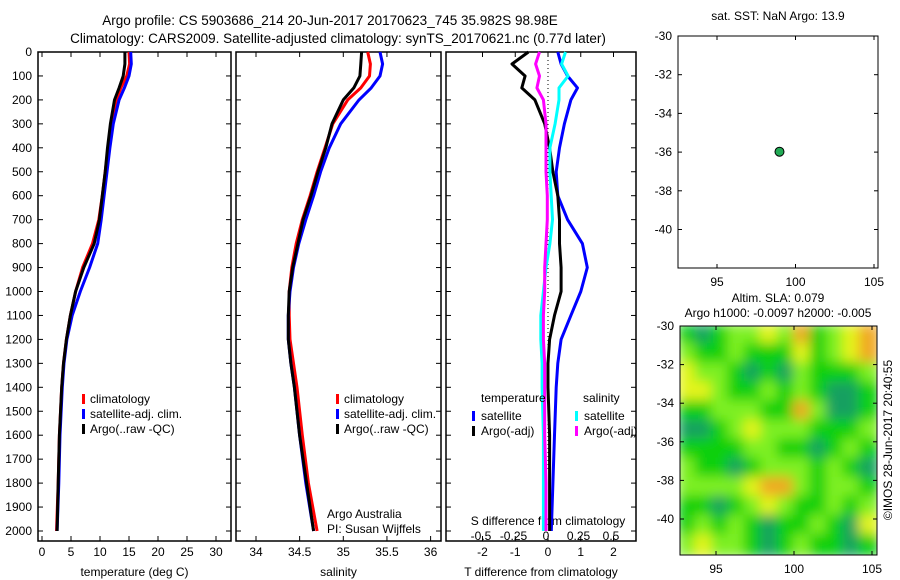 Image resolution: width=900 pixels, height=580 pixels. What do you see at coordinates (256, 552) in the screenshot?
I see `x-tick-label: 34` at bounding box center [256, 552].